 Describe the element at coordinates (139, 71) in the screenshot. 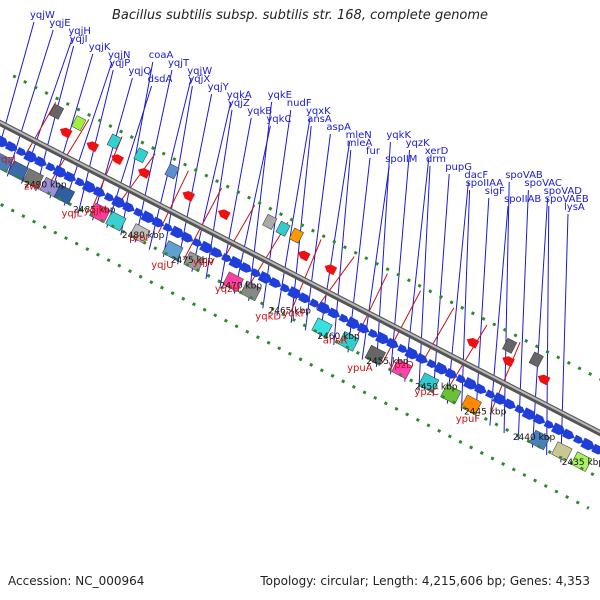

I see `forward-gene-label: yqjQ` at that location.